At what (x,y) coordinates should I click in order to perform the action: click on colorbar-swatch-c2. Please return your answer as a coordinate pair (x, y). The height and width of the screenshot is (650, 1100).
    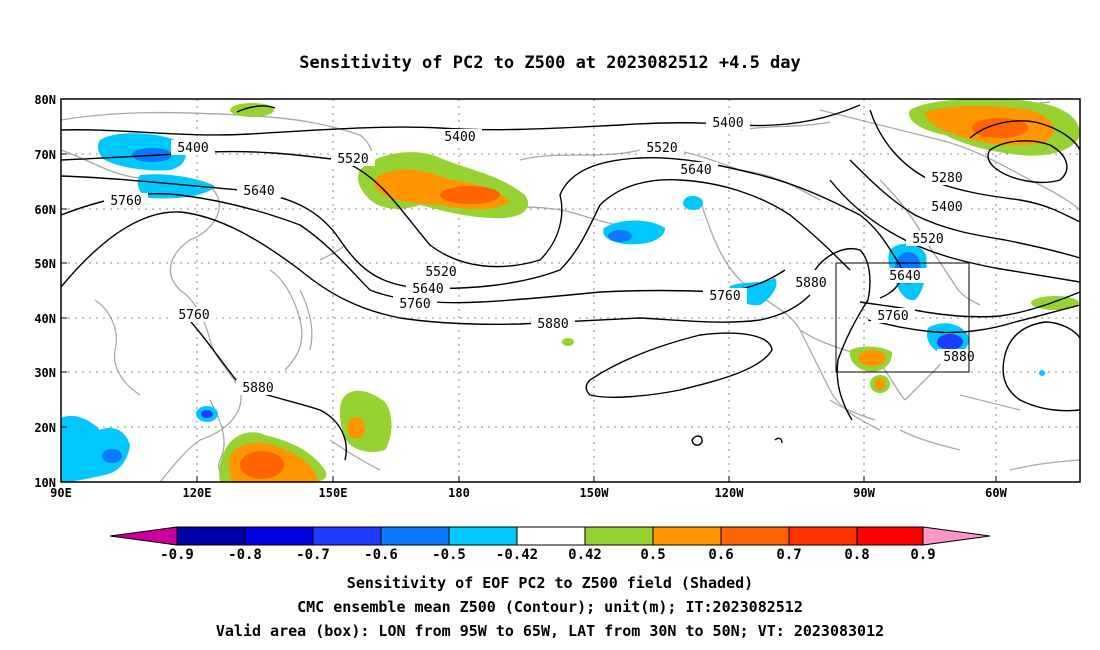
    Looking at the image, I should click on (279, 536).